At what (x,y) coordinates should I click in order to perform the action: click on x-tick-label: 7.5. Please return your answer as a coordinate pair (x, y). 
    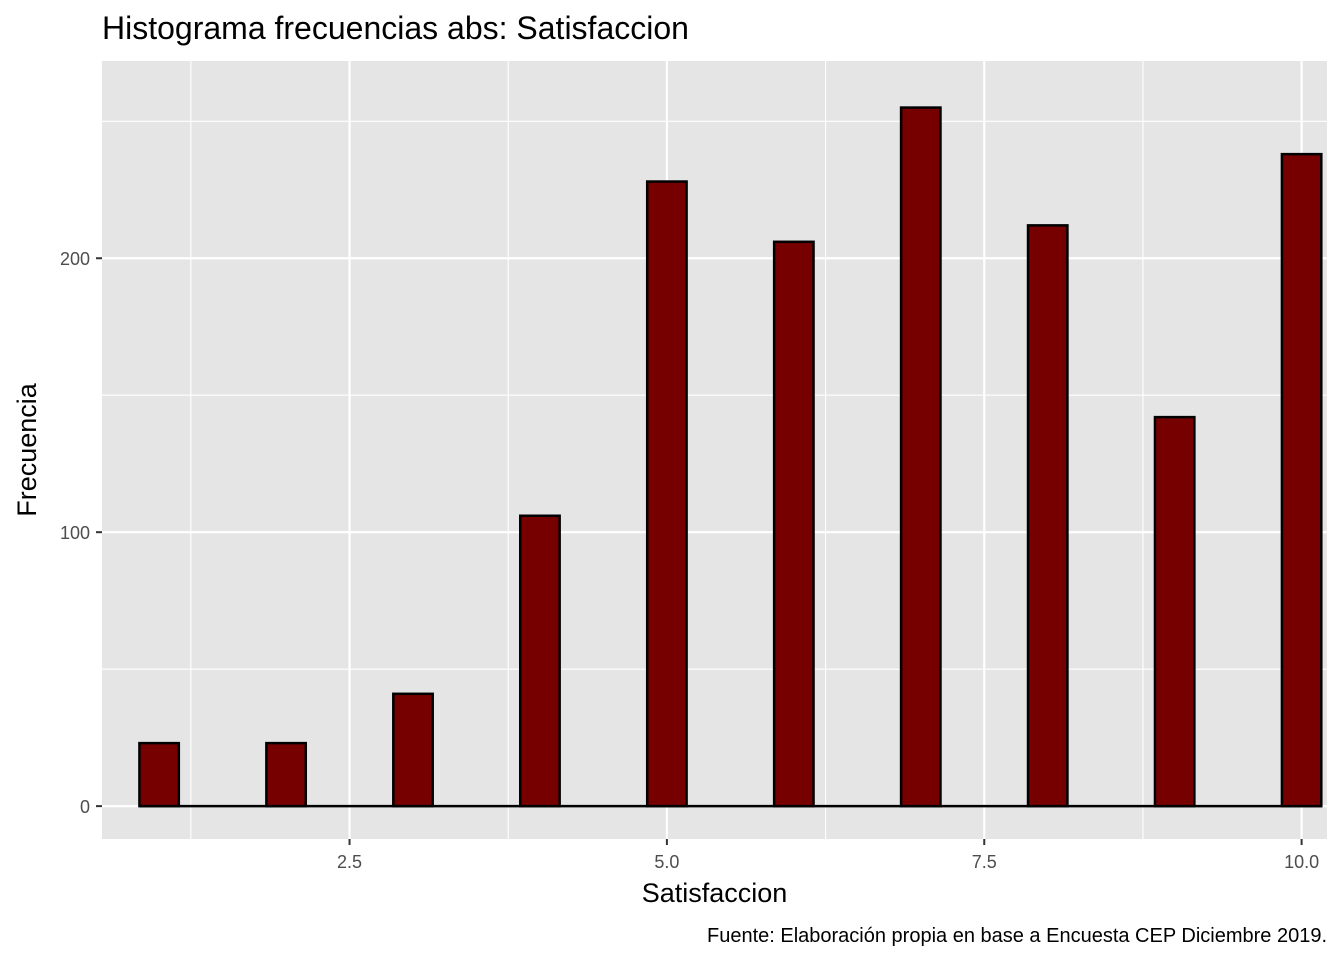
    Looking at the image, I should click on (984, 862).